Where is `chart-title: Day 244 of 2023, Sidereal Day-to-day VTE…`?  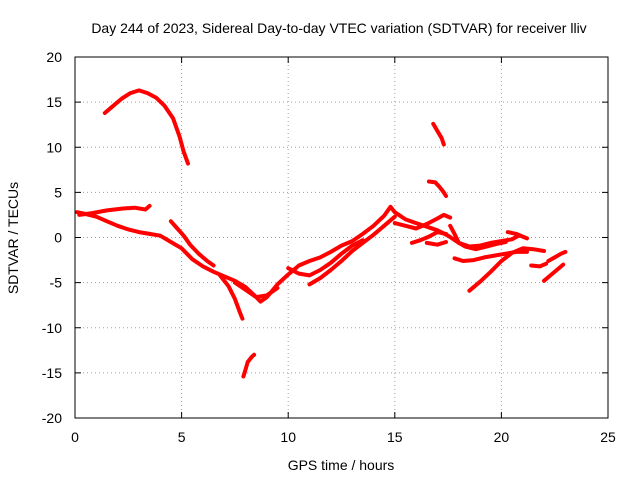 chart-title: Day 244 of 2023, Sidereal Day-to-day VTE… is located at coordinates (338, 28).